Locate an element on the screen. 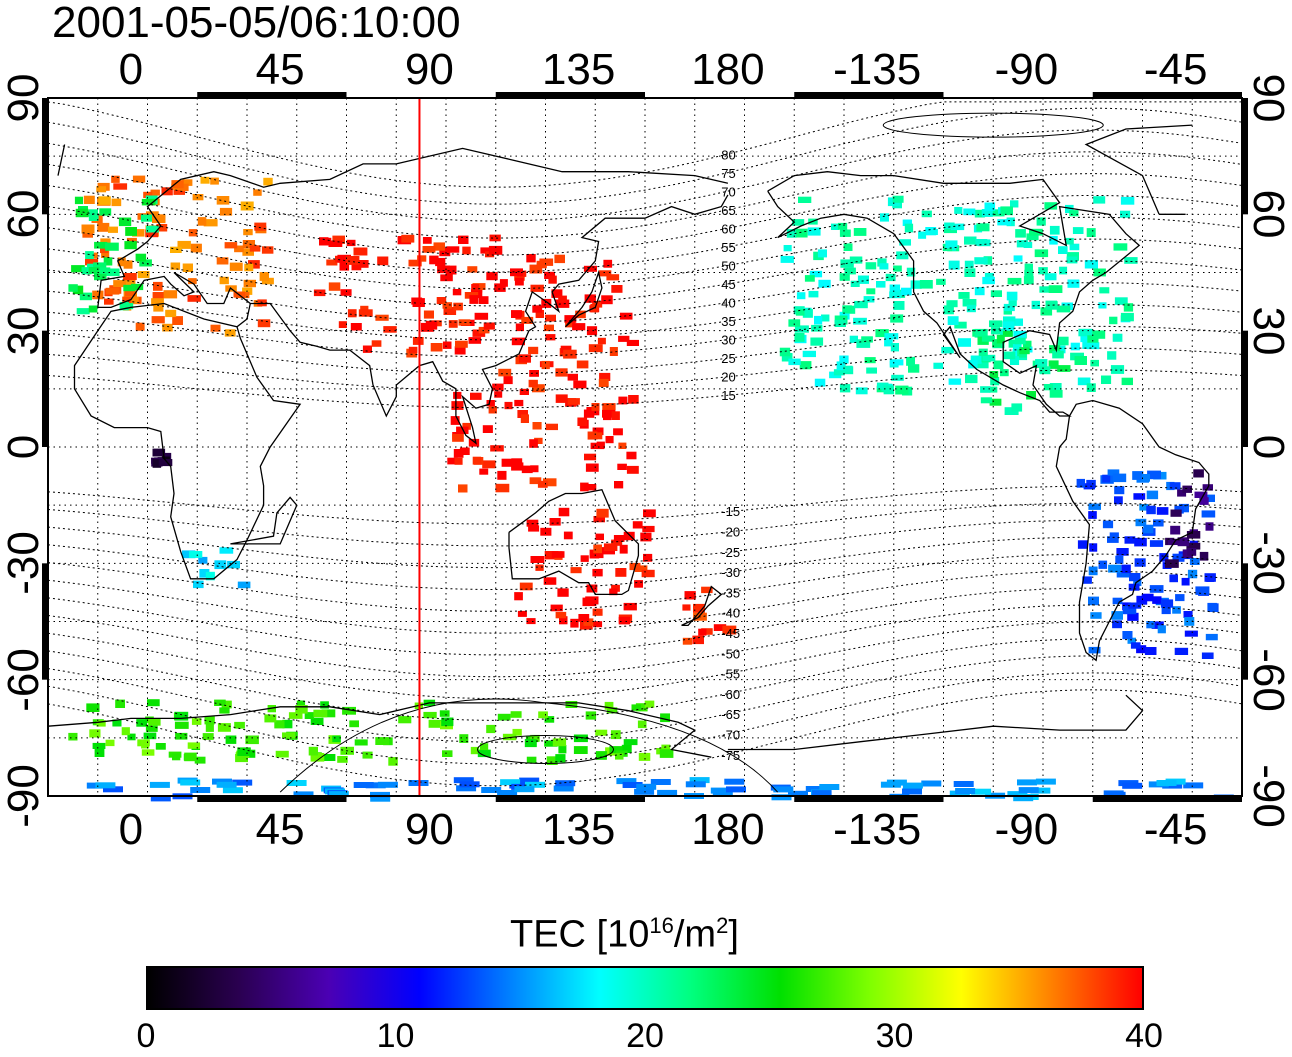  coastline is located at coordinates (625, 169).